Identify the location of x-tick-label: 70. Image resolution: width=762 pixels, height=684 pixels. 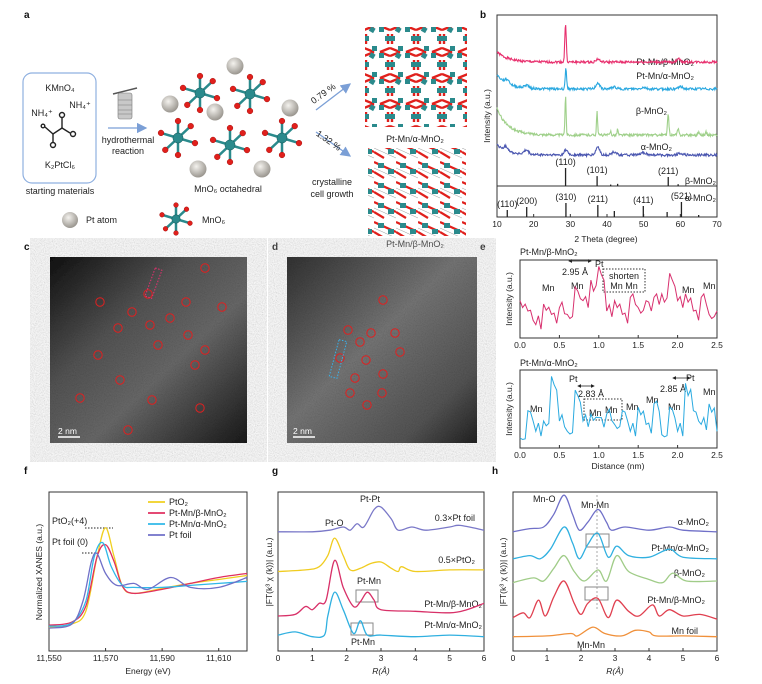
(717, 224).